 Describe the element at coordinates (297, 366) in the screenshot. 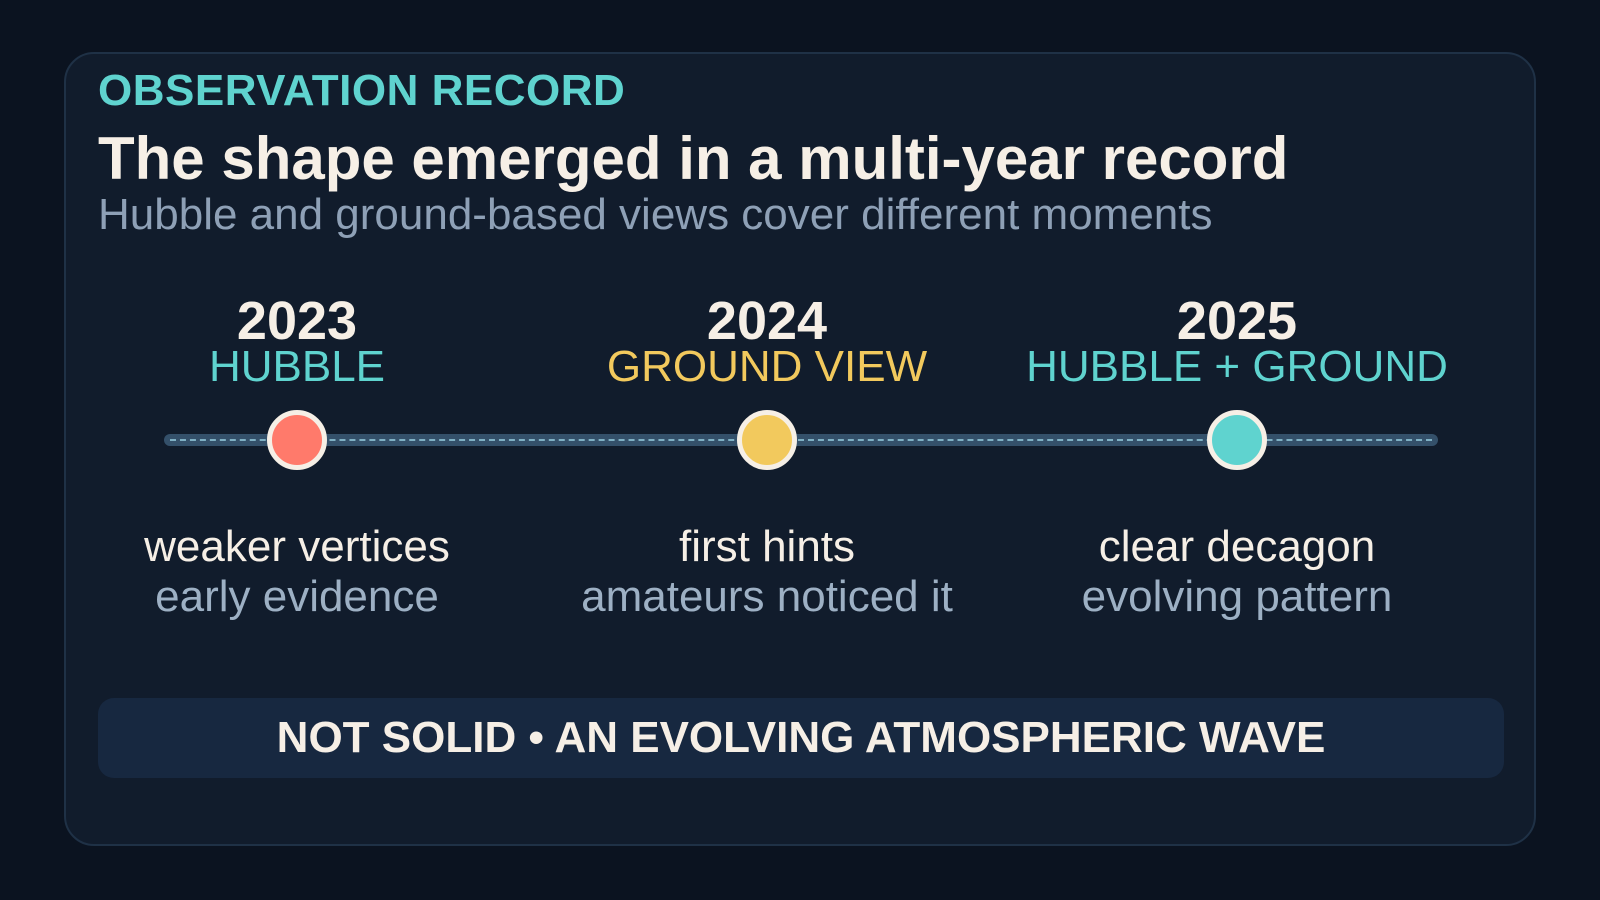

I see `milestone-2023-source: HUBBLE` at that location.